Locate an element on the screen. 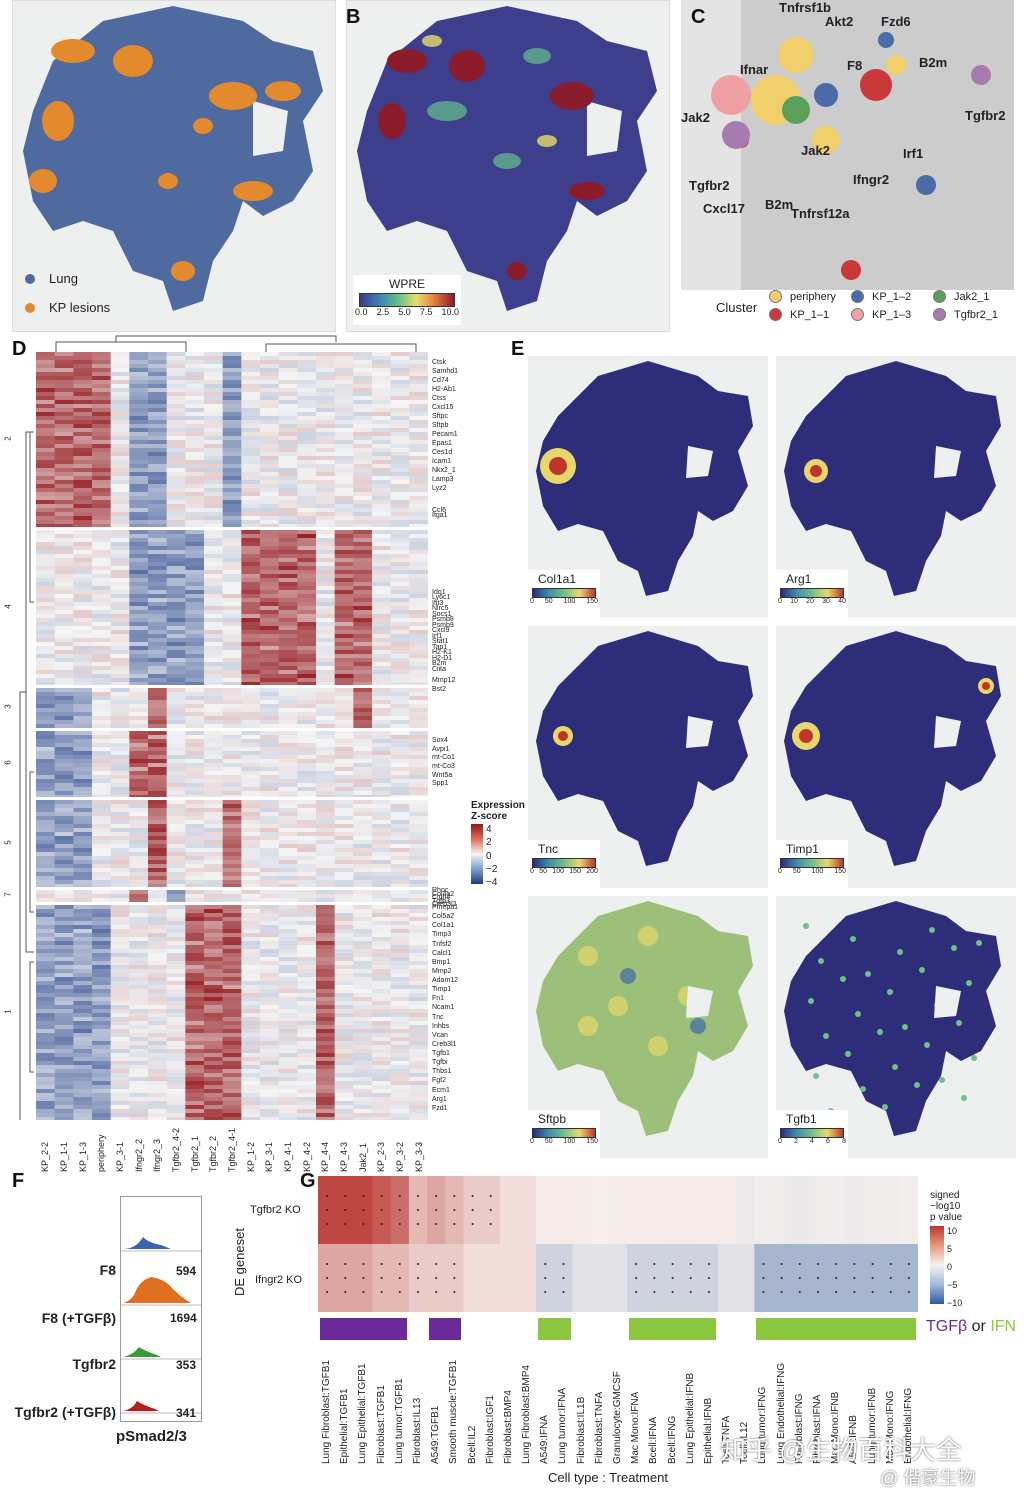 This screenshot has height=1490, width=1024. gene-label: Spp1 is located at coordinates (440, 784).